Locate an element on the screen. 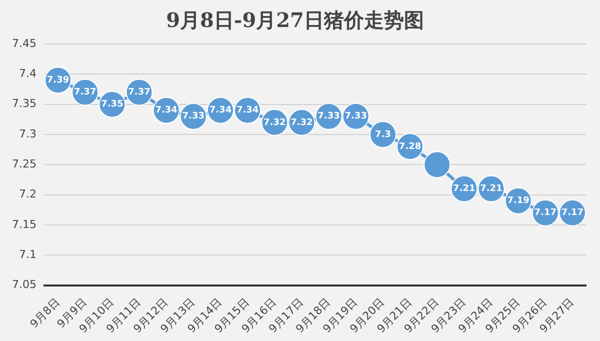 Image resolution: width=600 pixels, height=341 pixels. y-tick-label: 7.1 is located at coordinates (27, 254).